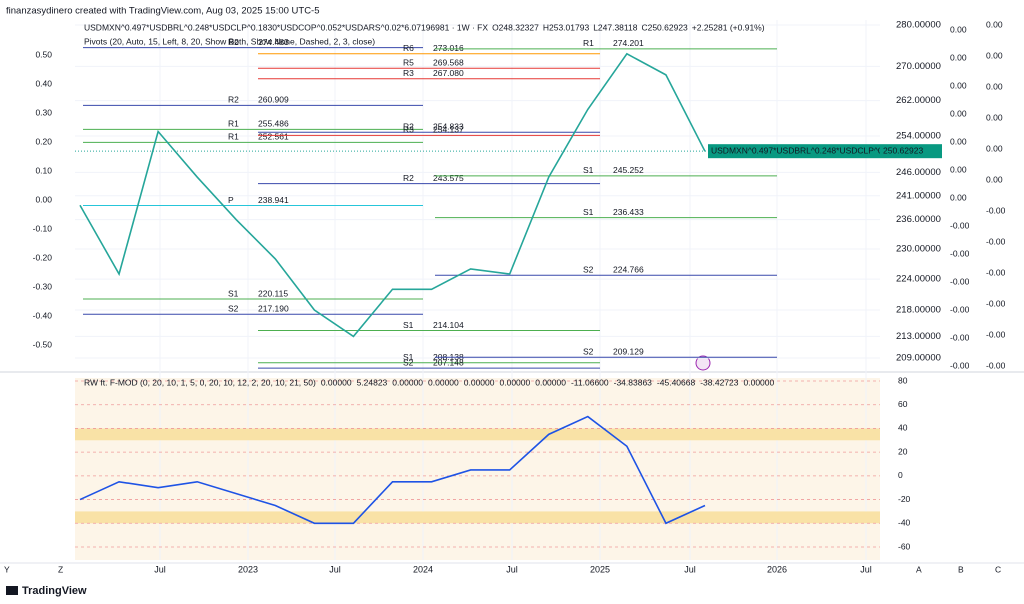 Image resolution: width=1024 pixels, height=604 pixels. Describe the element at coordinates (448, 62) in the screenshot. I see `pivot-value: 269.568` at that location.